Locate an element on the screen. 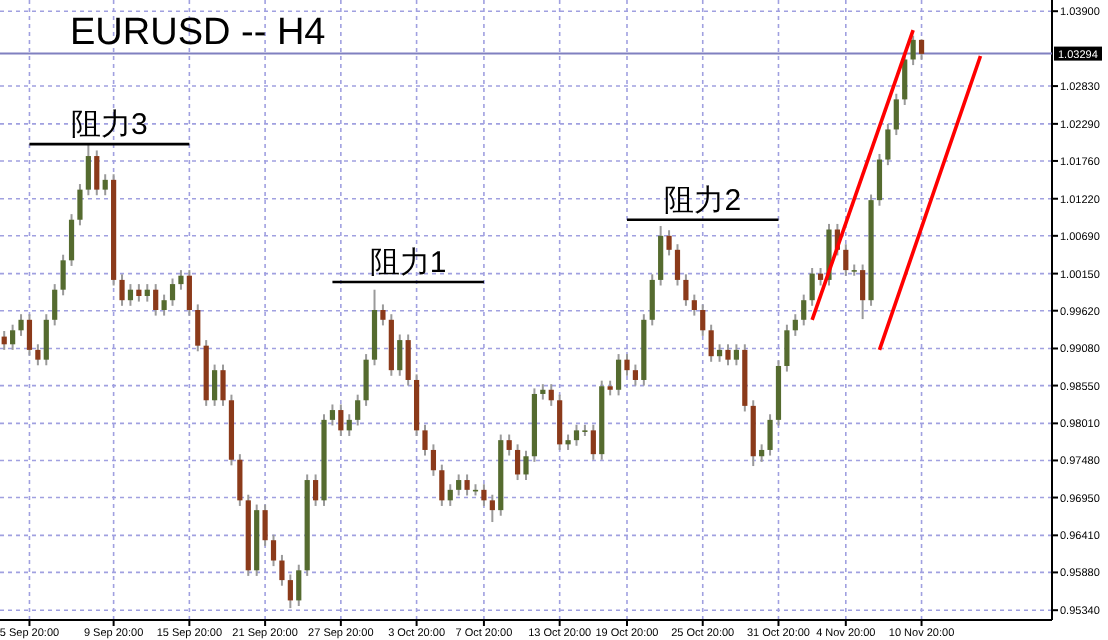 The image size is (1108, 640). series-label: 阻力1 is located at coordinates (408, 263).